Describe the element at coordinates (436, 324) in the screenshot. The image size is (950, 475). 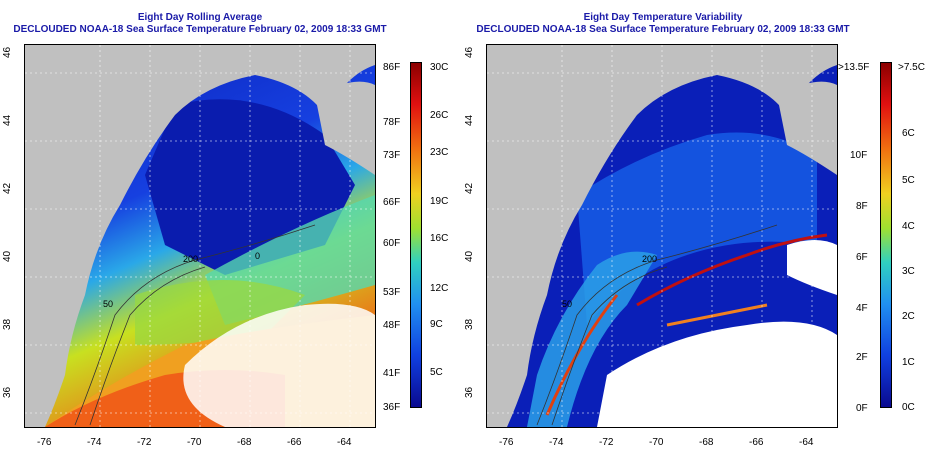
I see `cb-c-label: 9C` at that location.